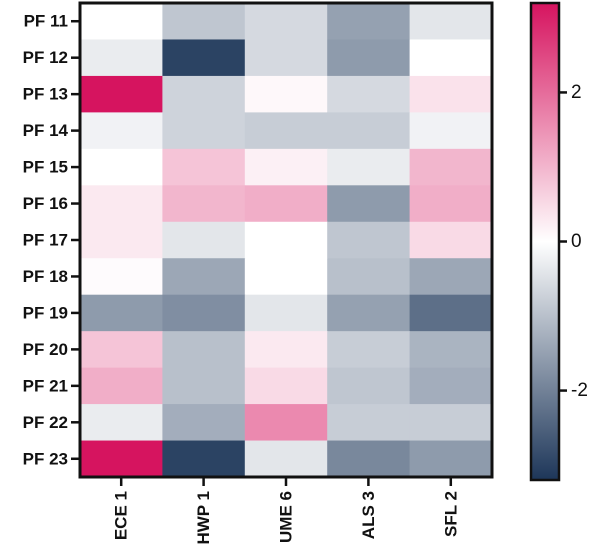  Describe the element at coordinates (45, 458) in the screenshot. I see `row-label: PF 23` at that location.